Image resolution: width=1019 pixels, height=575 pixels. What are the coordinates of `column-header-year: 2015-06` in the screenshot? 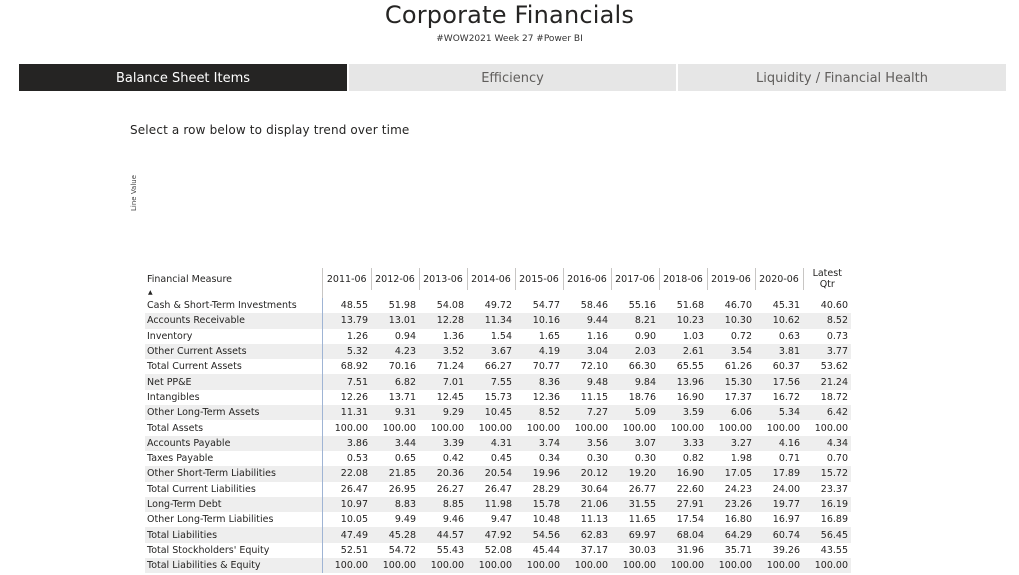 It's located at (539, 279).